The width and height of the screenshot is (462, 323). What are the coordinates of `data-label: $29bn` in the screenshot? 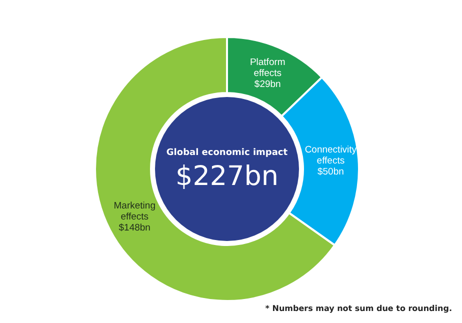 It's located at (267, 84).